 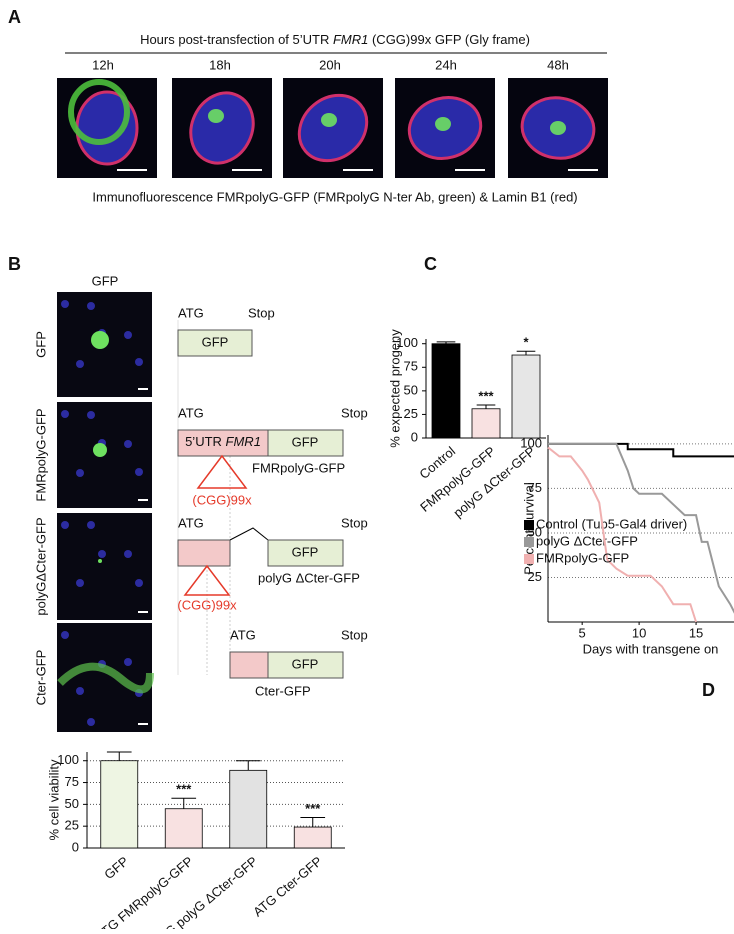 What do you see at coordinates (53, 799) in the screenshot?
I see `y-axis-label: % cell viability` at bounding box center [53, 799].